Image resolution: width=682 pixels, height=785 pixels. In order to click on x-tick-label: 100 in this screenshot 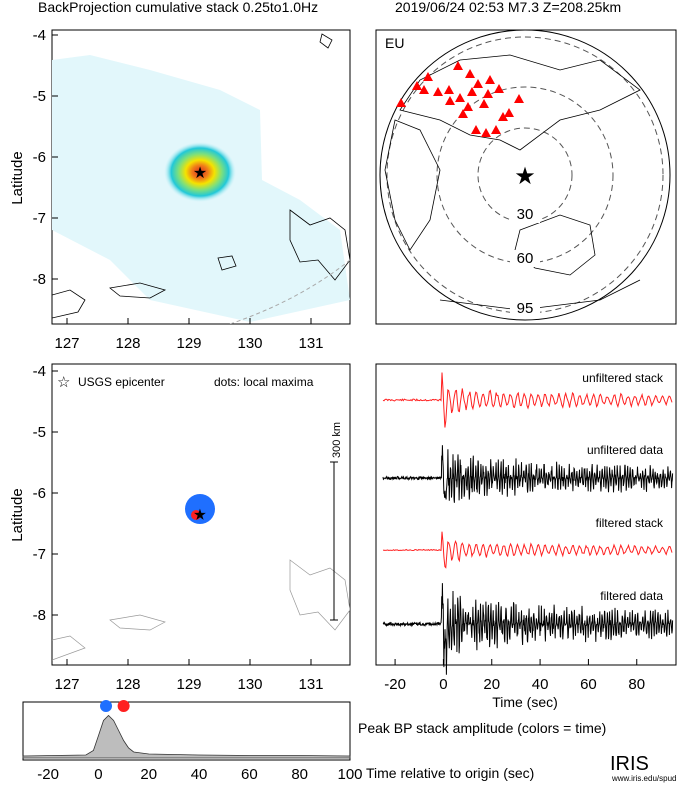, I will do `click(349, 774)`.